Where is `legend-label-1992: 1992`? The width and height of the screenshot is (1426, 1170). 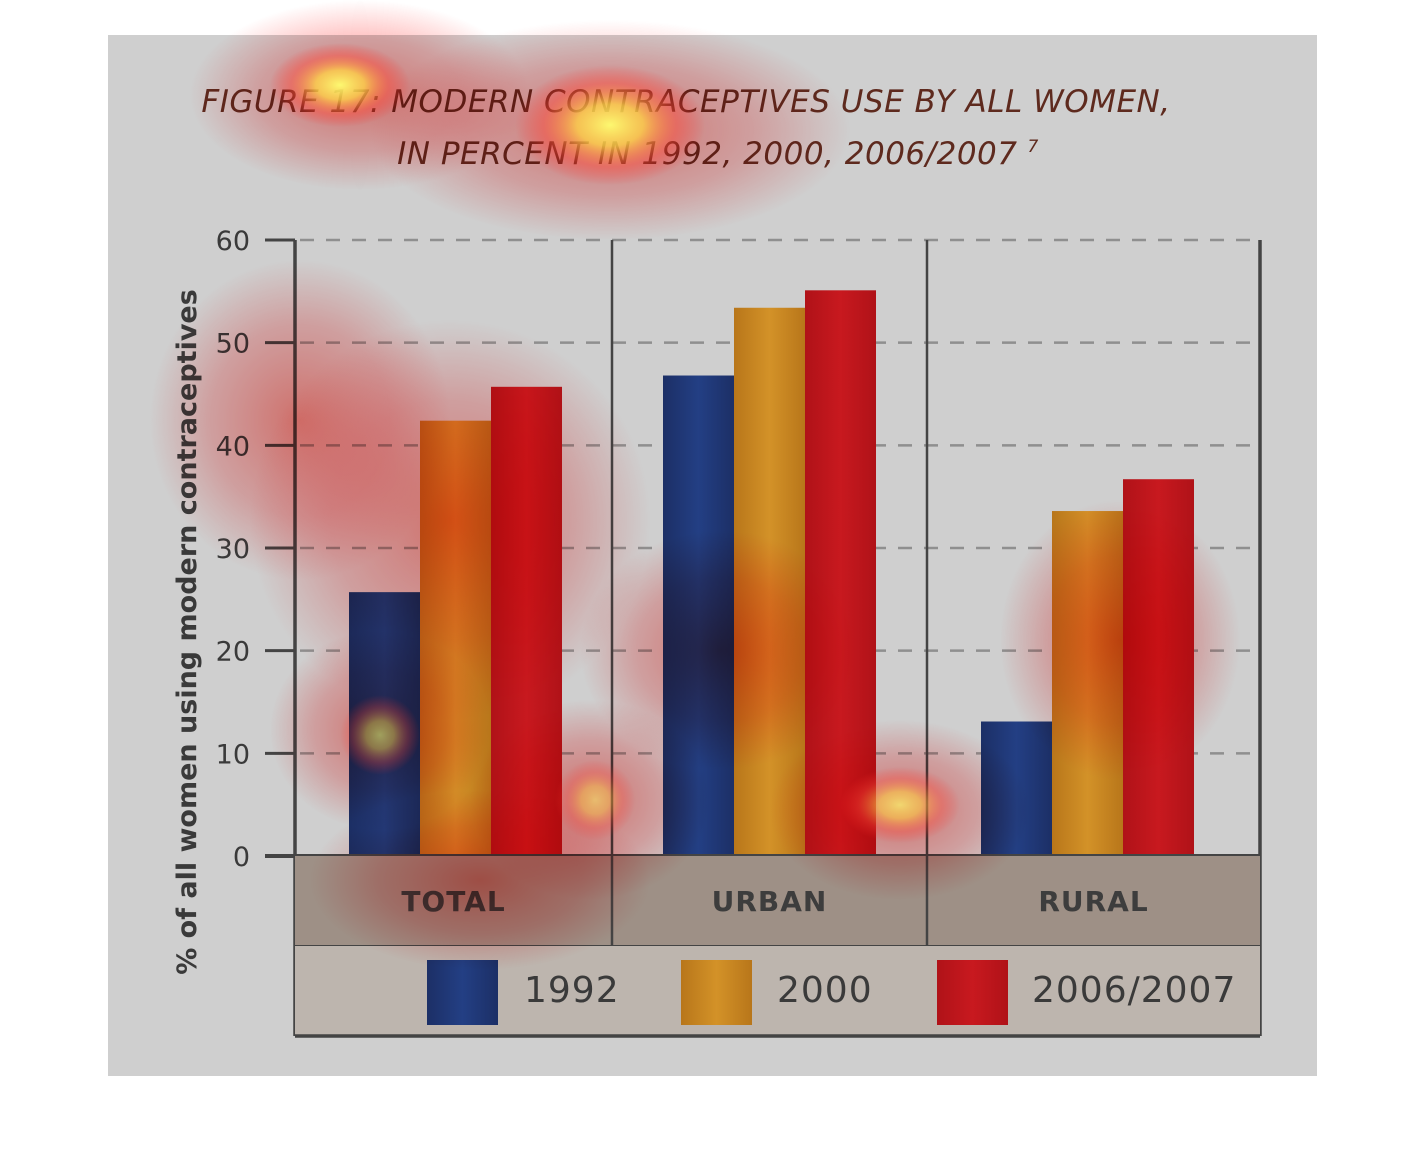
legend-label-1992: 1992 is located at coordinates (572, 990).